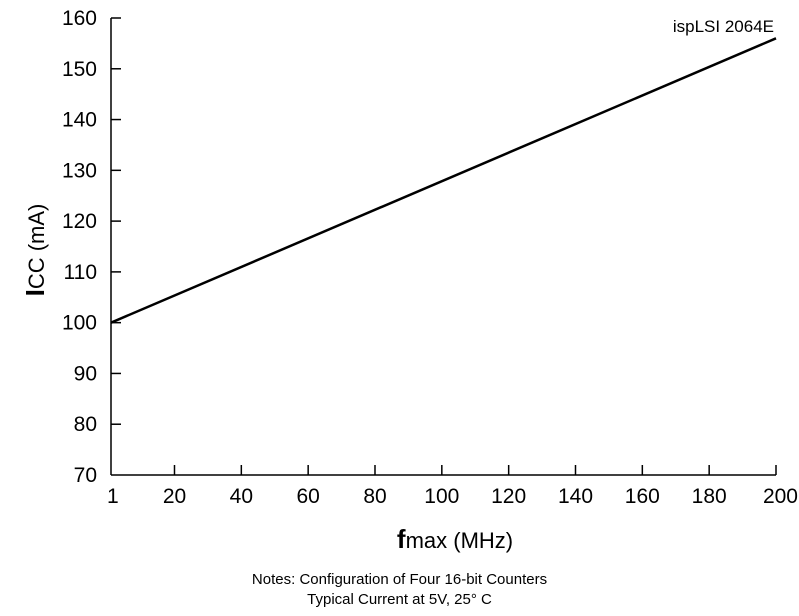 This screenshot has height=616, width=799. I want to click on y-tick-label: 100, so click(79, 323).